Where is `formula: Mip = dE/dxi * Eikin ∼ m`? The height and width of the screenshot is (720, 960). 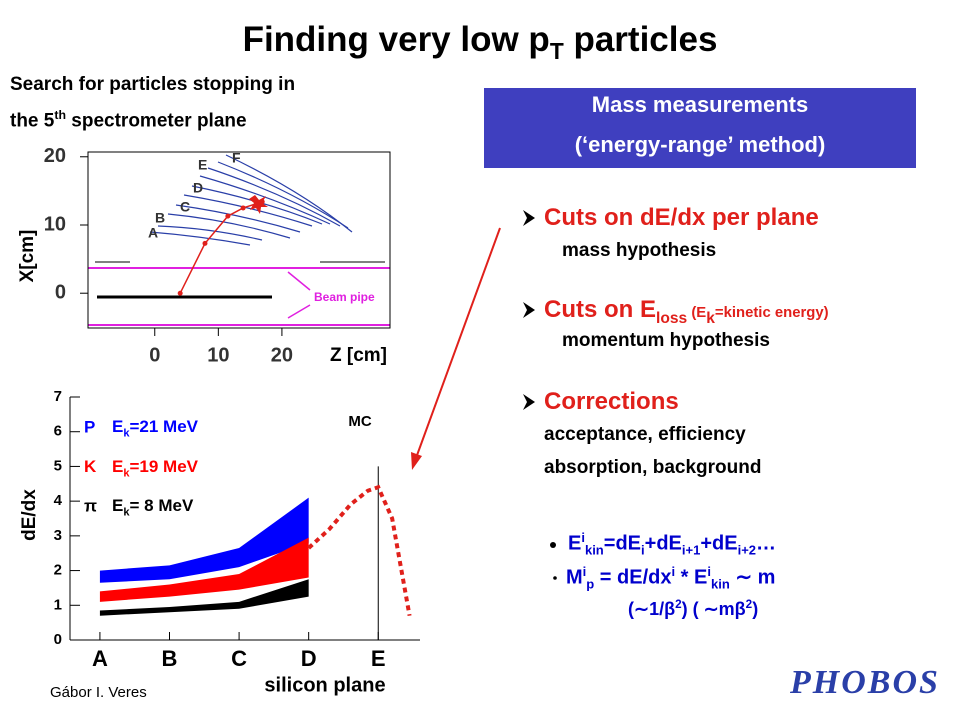
formula: Mip = dE/dxi * Eikin ∼ m is located at coordinates (670, 578).